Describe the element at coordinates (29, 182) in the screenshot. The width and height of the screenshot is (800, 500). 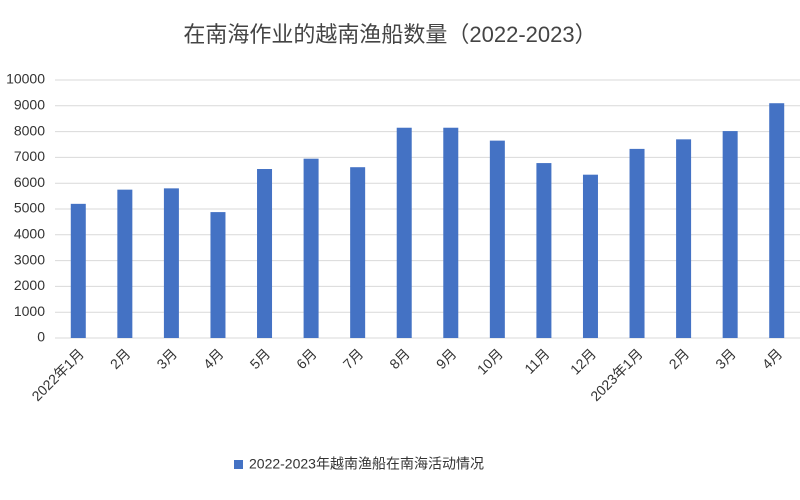
I see `y-tick-label: 6000` at that location.